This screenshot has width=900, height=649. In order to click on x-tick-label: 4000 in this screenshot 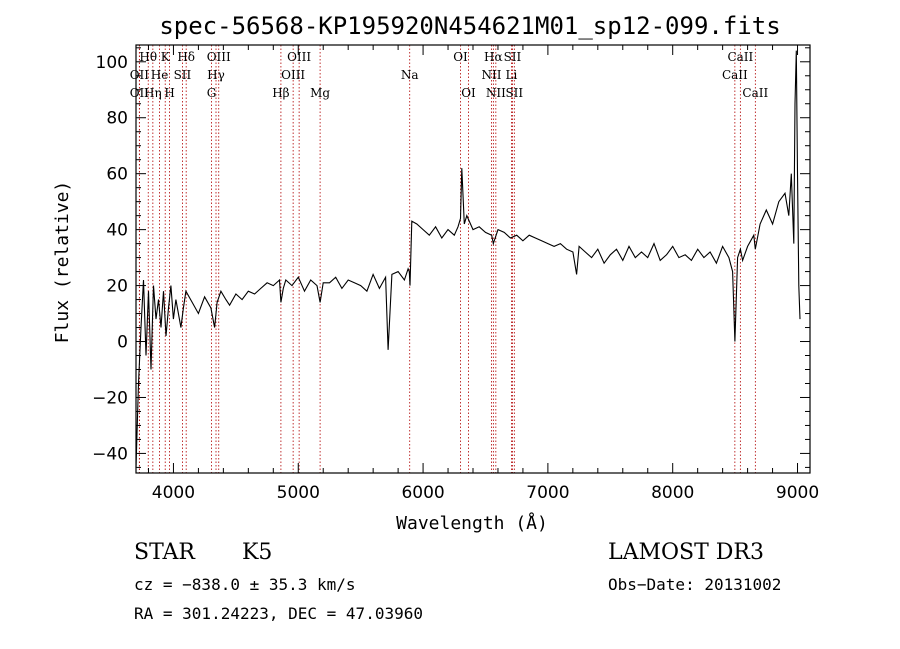, I will do `click(173, 493)`.